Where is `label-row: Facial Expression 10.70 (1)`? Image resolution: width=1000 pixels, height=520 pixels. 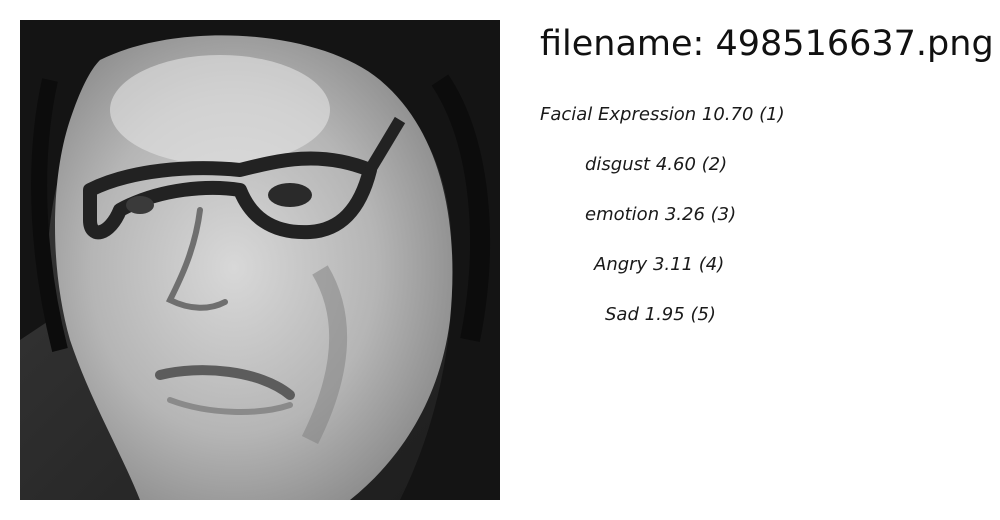
label-row: Facial Expression 10.70 (1) is located at coordinates (662, 114).